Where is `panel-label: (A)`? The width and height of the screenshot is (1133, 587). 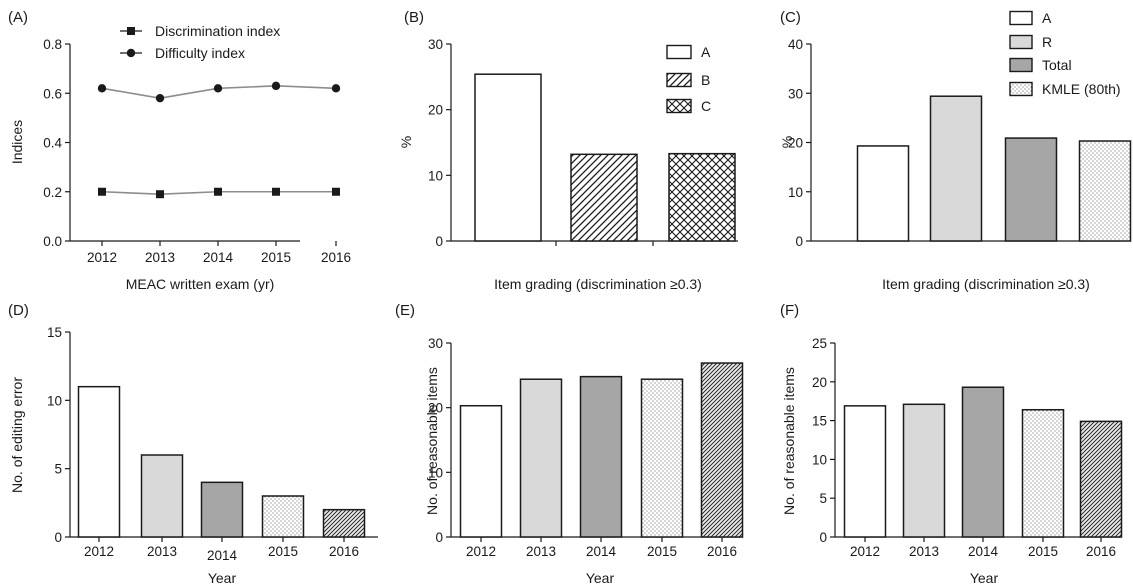 panel-label: (A) is located at coordinates (18, 17).